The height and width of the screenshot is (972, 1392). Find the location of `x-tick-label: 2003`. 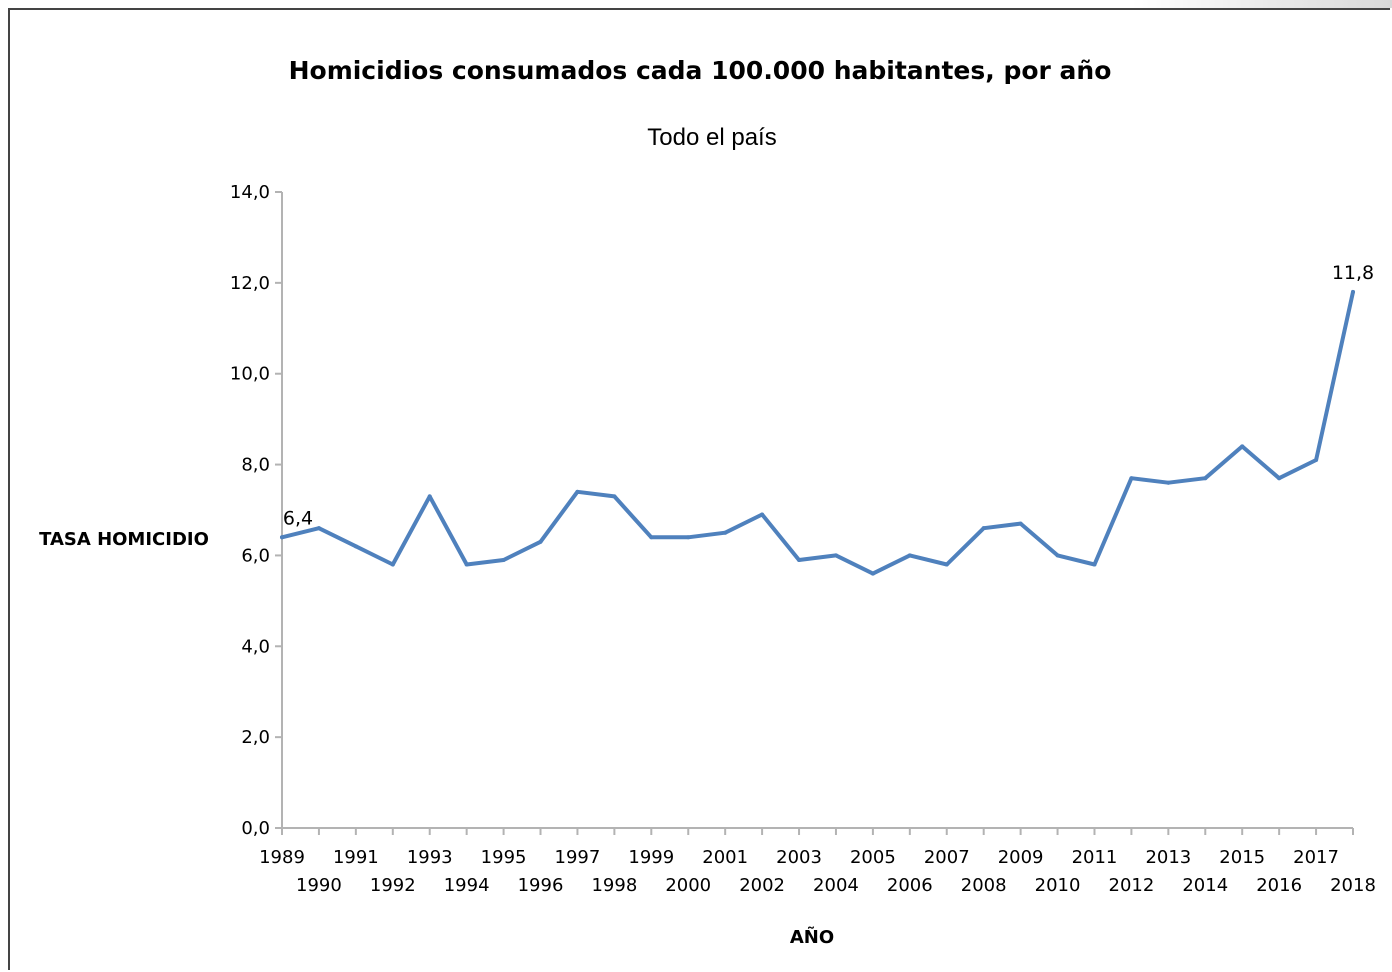

x-tick-label: 2003 is located at coordinates (799, 857).